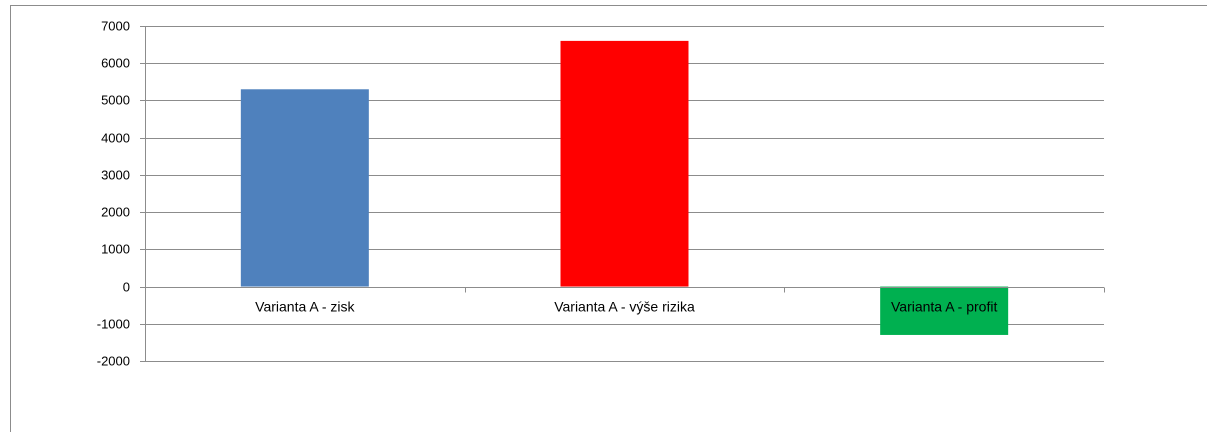  I want to click on y-tick-label: 2000, so click(115, 212).